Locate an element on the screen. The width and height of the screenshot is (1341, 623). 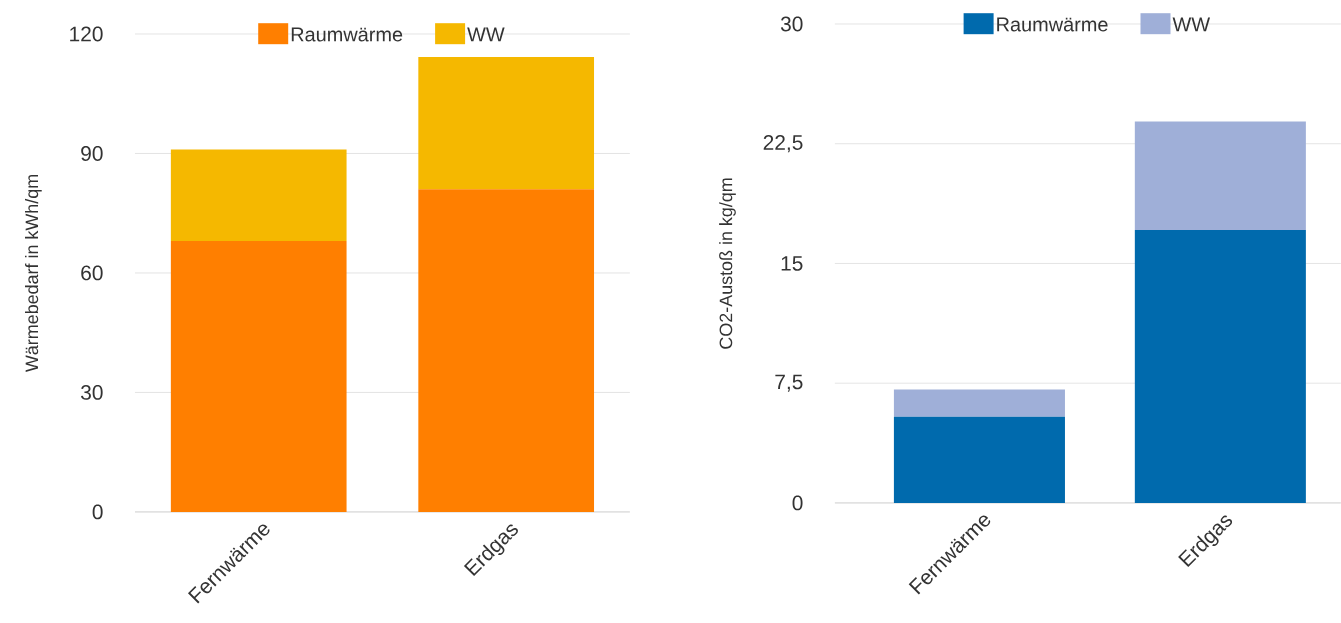
y-tick-label: 22,5 is located at coordinates (783, 144).